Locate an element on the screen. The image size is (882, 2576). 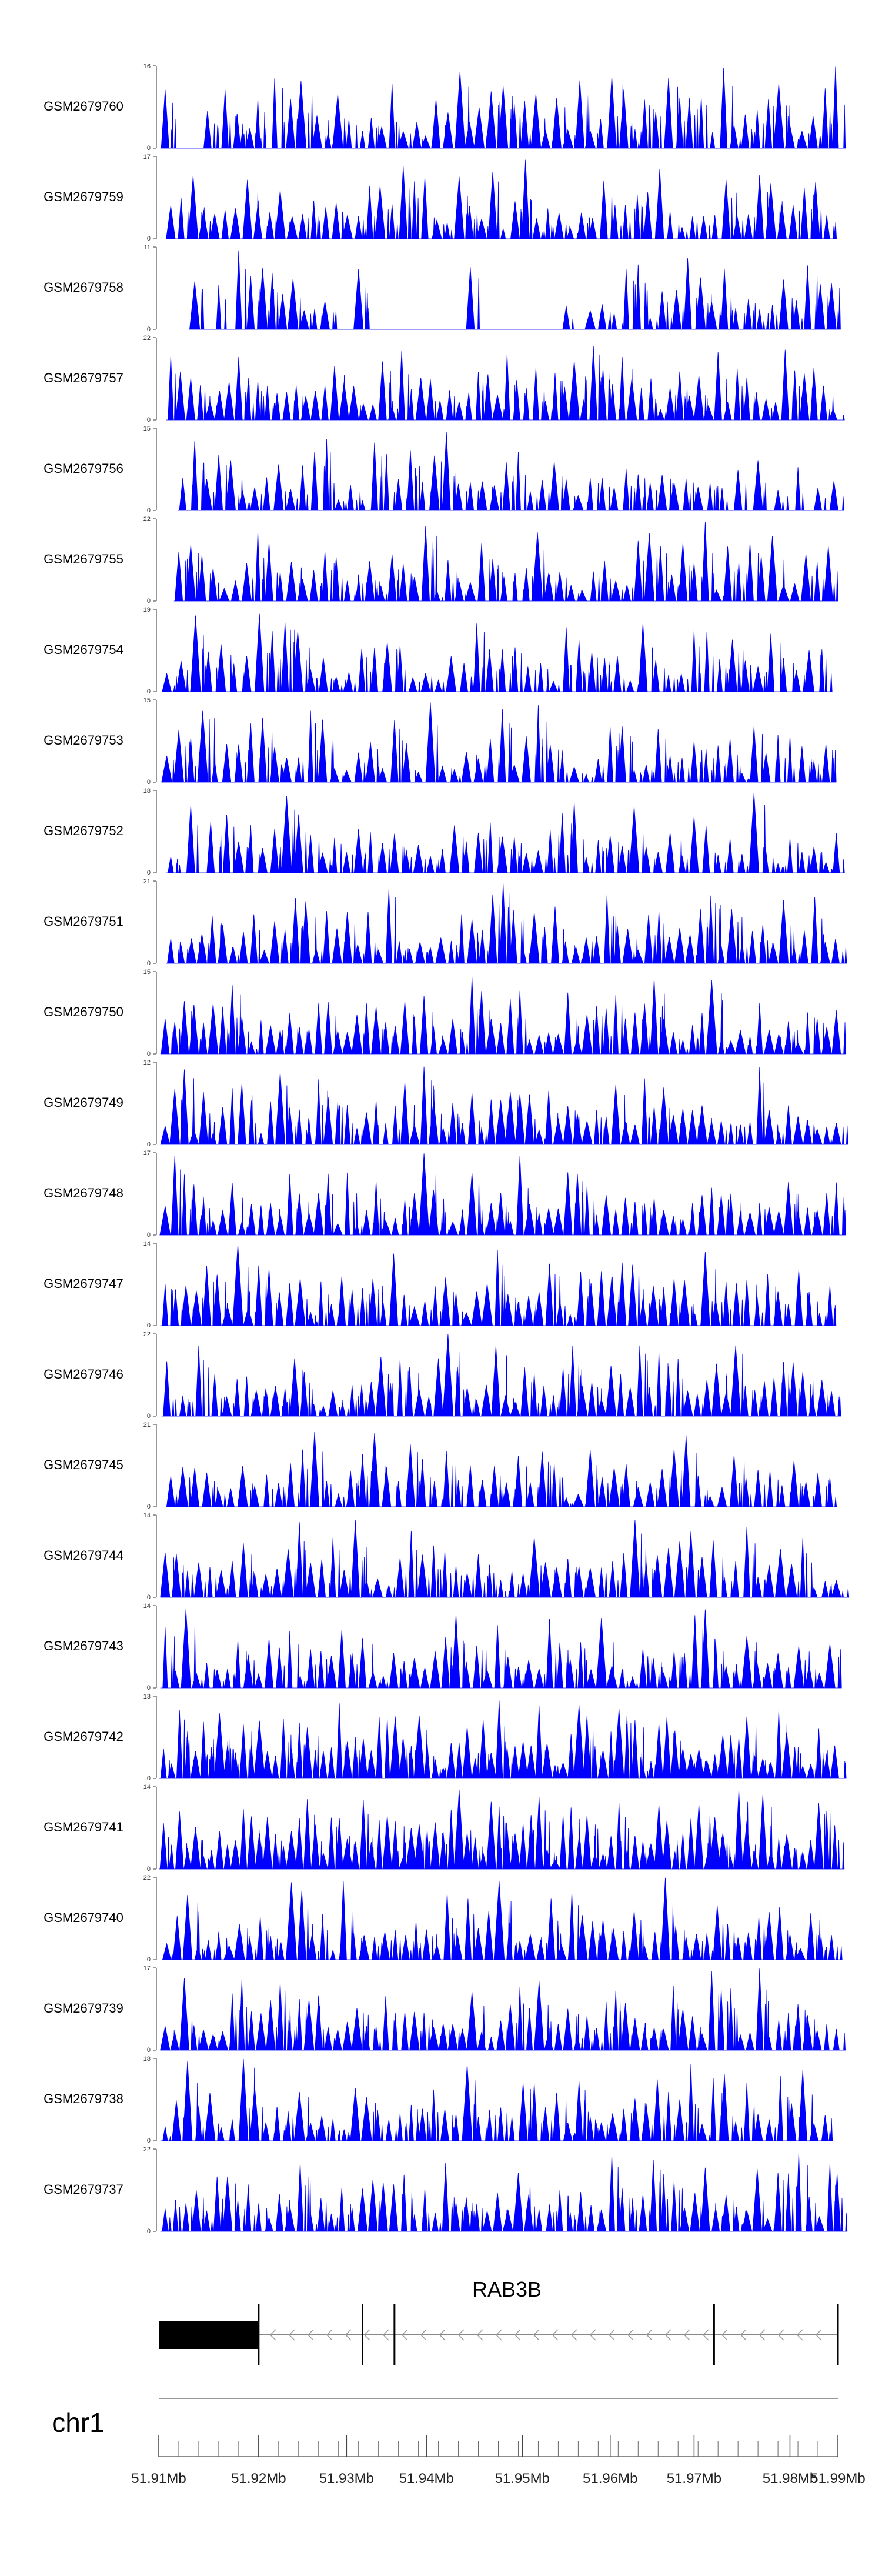
track-GSM2679758: GSM2679758 11 0 is located at coordinates (442, 288).